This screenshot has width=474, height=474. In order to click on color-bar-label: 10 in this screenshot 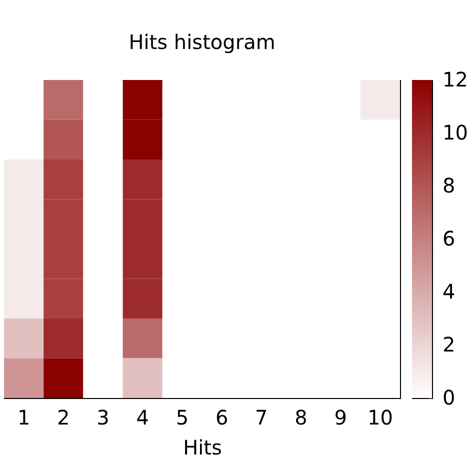, I will do `click(455, 132)`.